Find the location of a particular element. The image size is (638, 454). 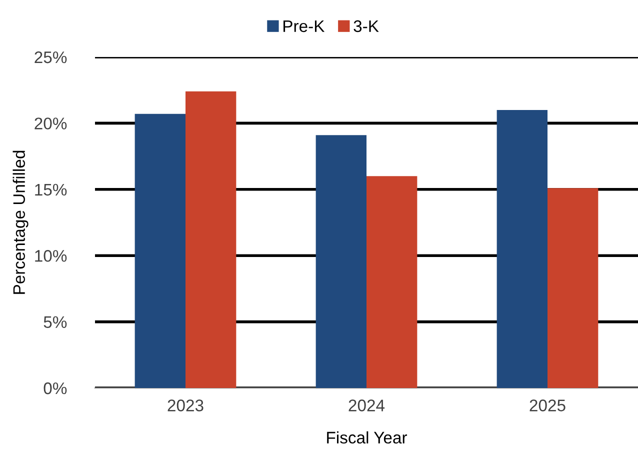

x-axis-title: Fiscal Year is located at coordinates (367, 437).